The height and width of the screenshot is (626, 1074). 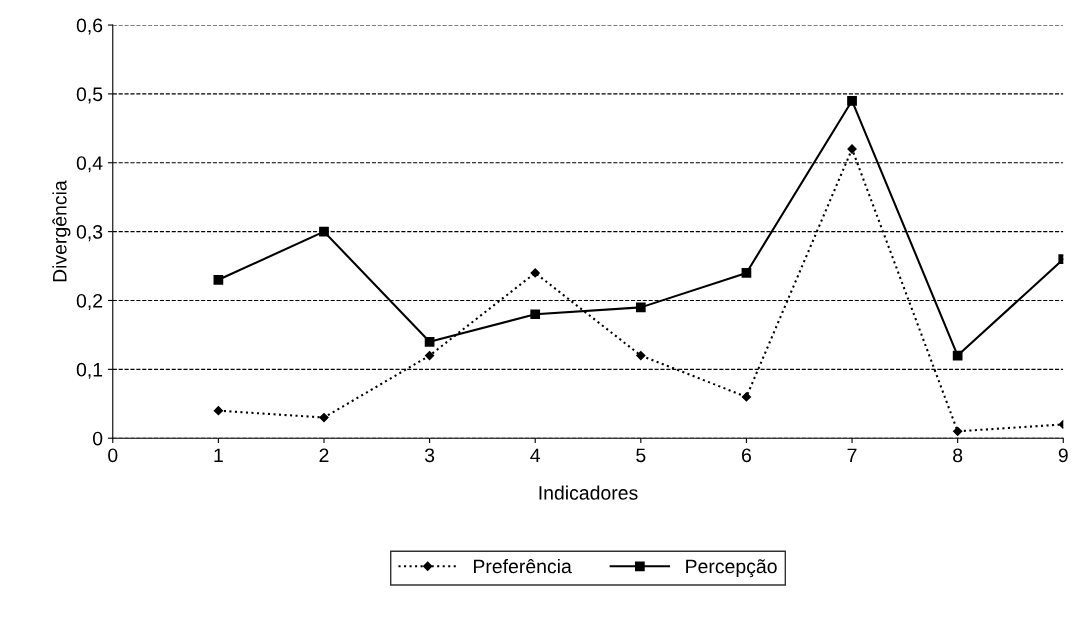 I want to click on y-tick-label: 0,4, so click(x=89, y=164).